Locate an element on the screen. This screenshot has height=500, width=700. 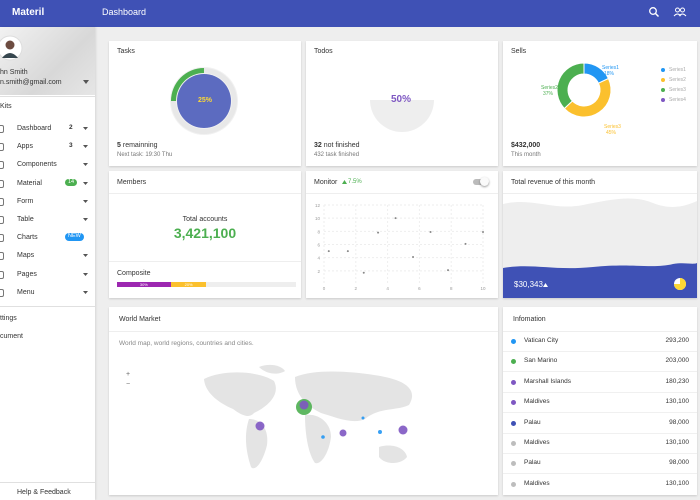
menu-item: Maps is located at coordinates (26, 256).